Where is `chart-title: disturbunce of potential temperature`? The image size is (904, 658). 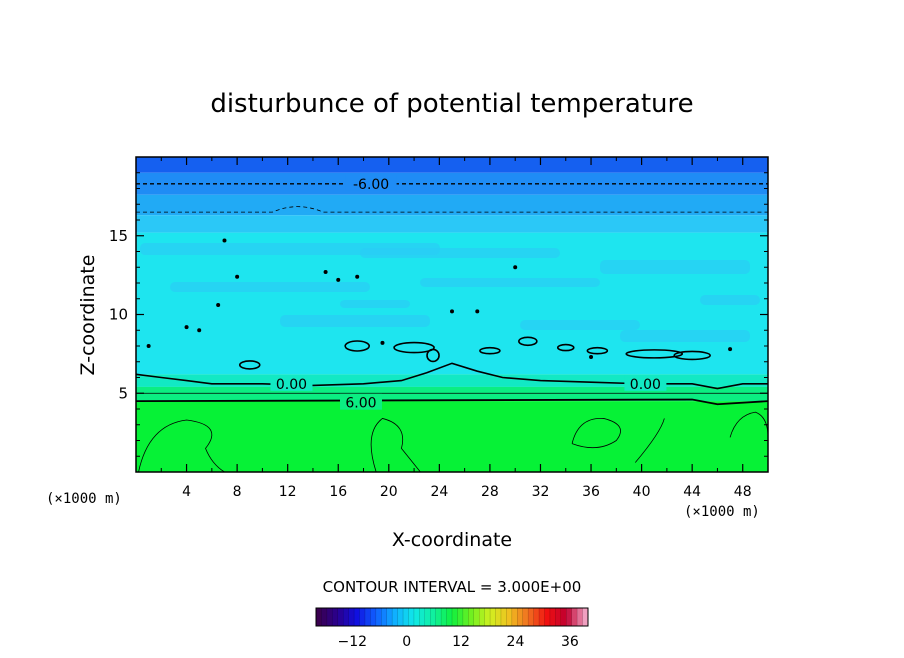 chart-title: disturbunce of potential temperature is located at coordinates (451, 104).